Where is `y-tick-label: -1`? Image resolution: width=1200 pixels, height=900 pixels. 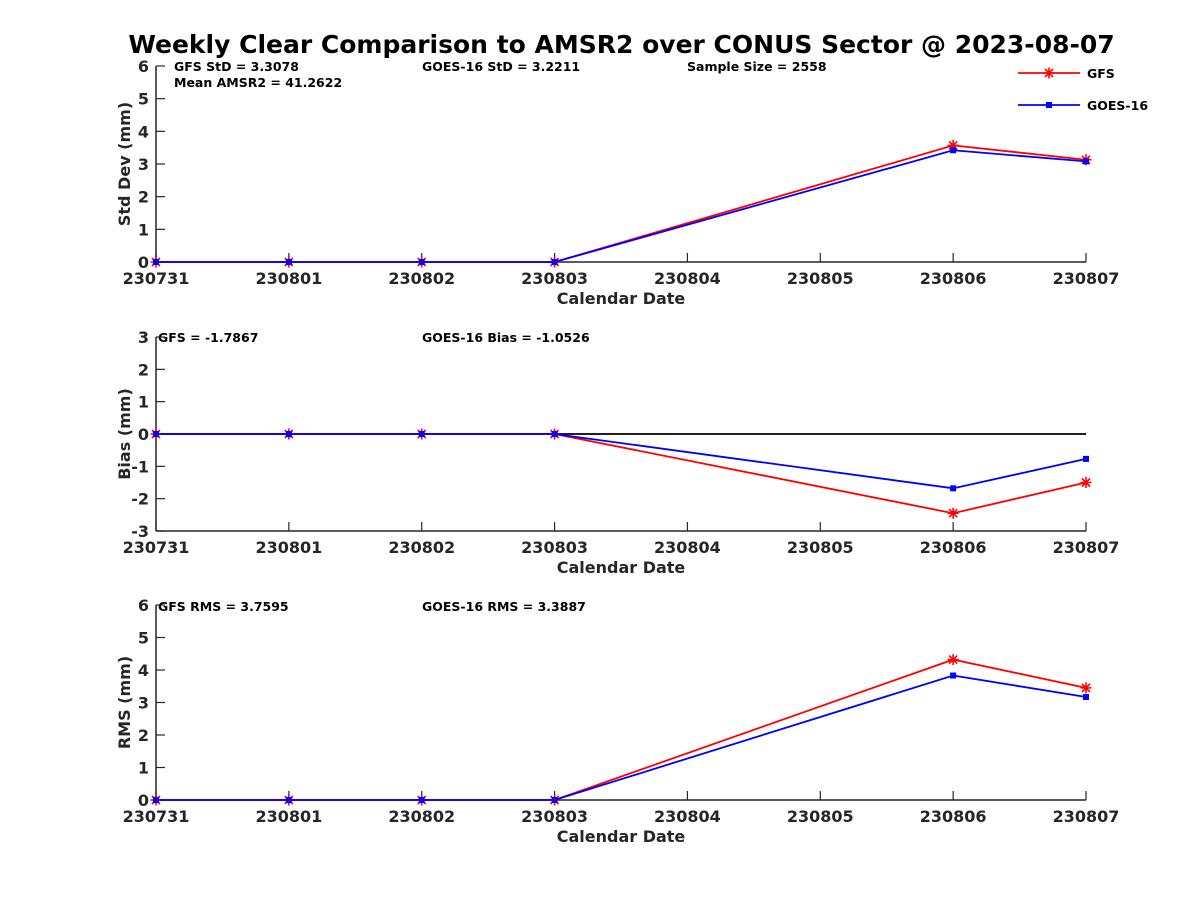
y-tick-label: -1 is located at coordinates (140, 466).